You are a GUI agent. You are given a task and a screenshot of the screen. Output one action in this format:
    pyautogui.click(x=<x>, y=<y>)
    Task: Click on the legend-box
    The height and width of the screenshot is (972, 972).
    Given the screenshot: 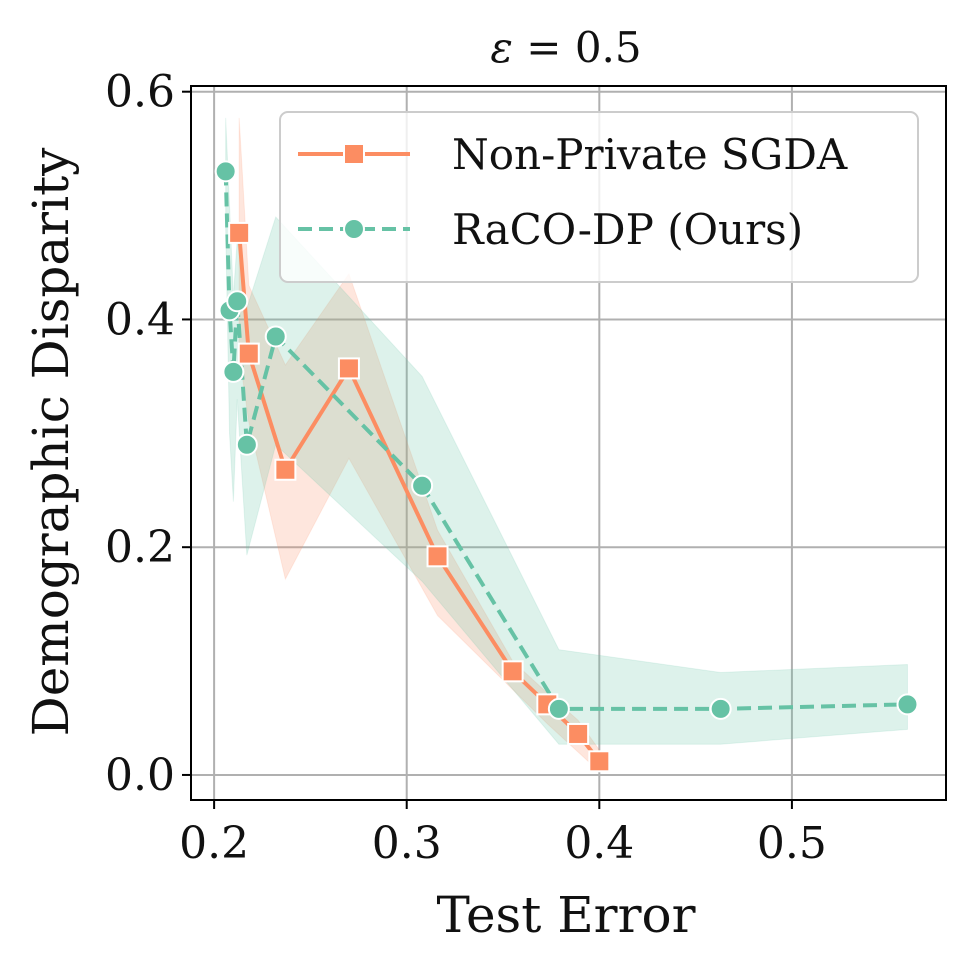 What is the action you would take?
    pyautogui.click(x=599, y=197)
    